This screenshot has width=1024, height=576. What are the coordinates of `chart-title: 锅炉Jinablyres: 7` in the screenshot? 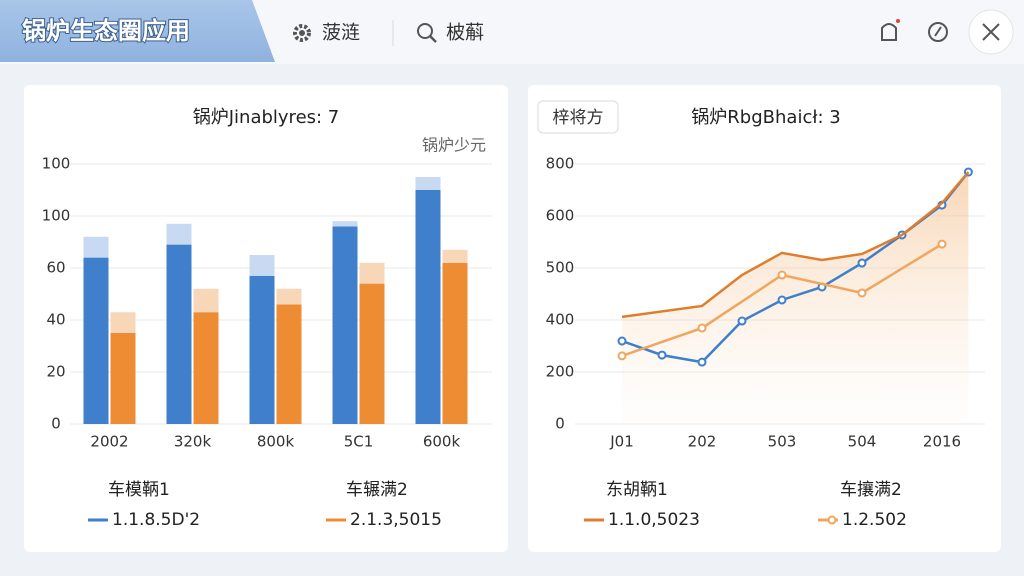 It's located at (266, 117).